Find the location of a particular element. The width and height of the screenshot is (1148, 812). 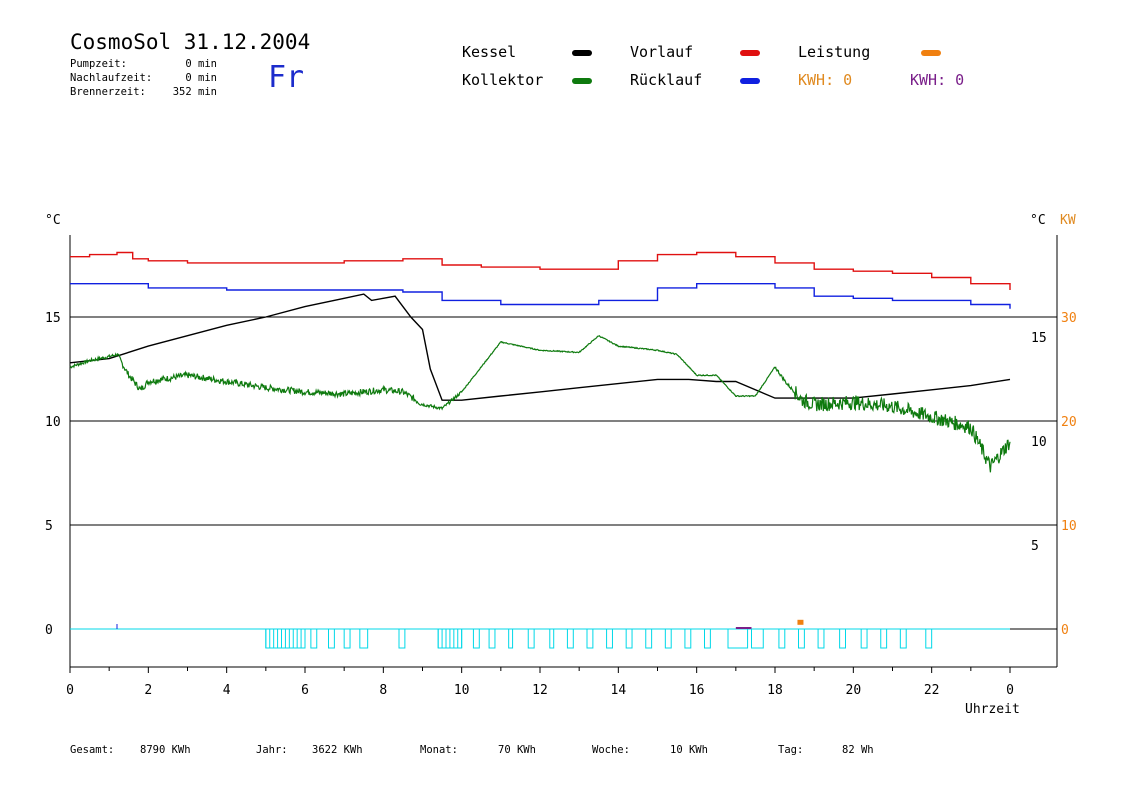

x-tick-label: 4 is located at coordinates (227, 690).